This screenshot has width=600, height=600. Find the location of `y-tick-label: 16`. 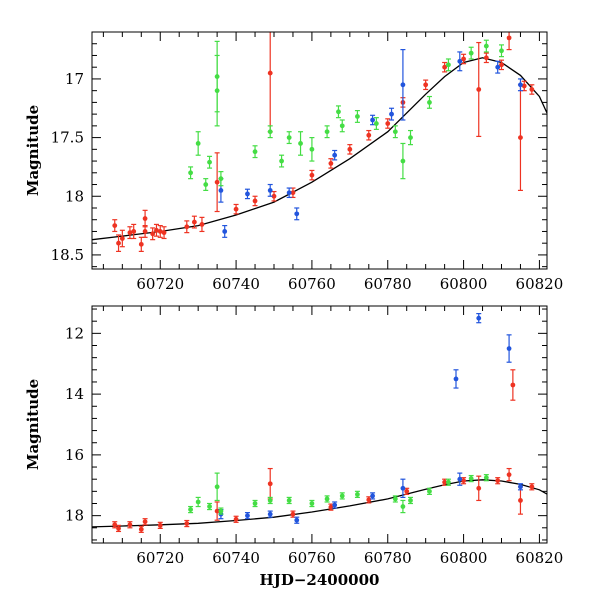

y-tick-label: 16 is located at coordinates (74, 455).